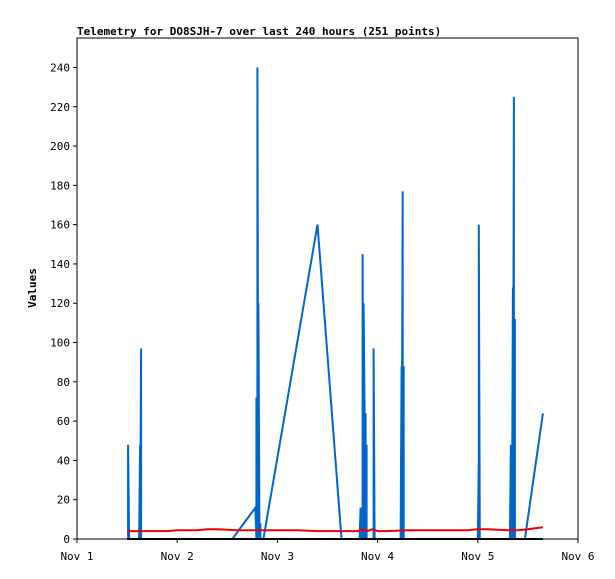  I want to click on y-tick-label-0: 0, so click(66, 539).